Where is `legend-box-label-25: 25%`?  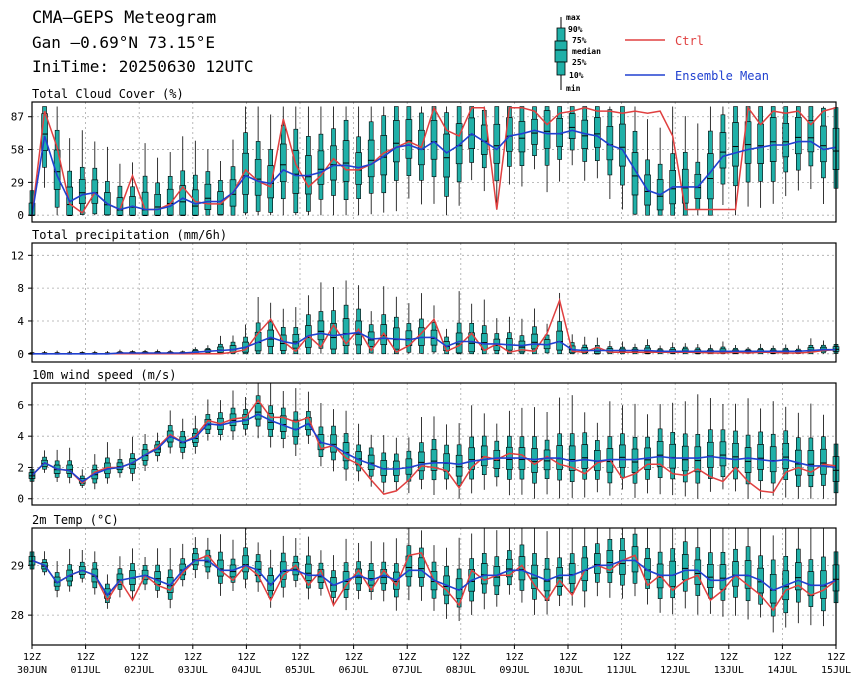
legend-box-label-25: 25% is located at coordinates (579, 62).